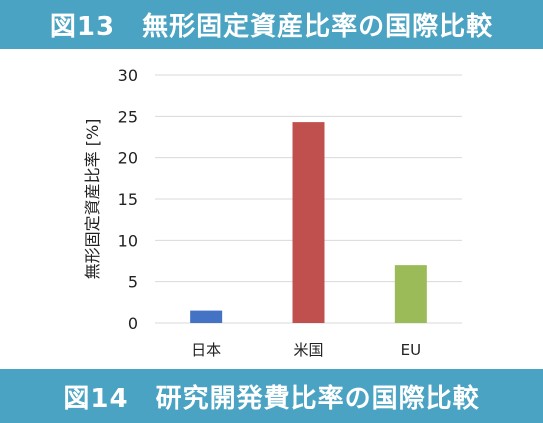  I want to click on footer-banner: 図14 研究開発費比率の国際比較, so click(271, 396).